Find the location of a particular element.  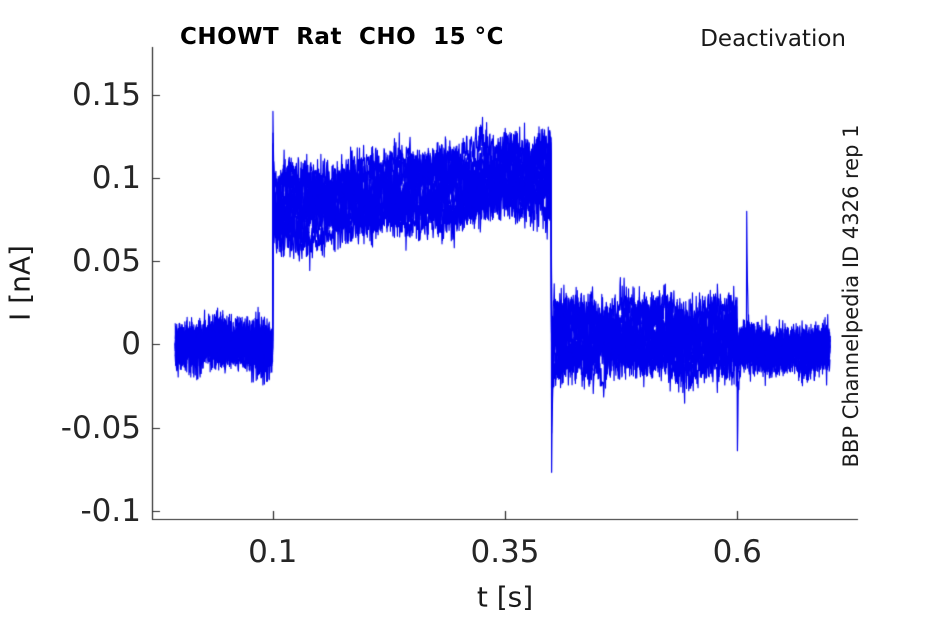

protocol-label: Deactivation is located at coordinates (773, 39).